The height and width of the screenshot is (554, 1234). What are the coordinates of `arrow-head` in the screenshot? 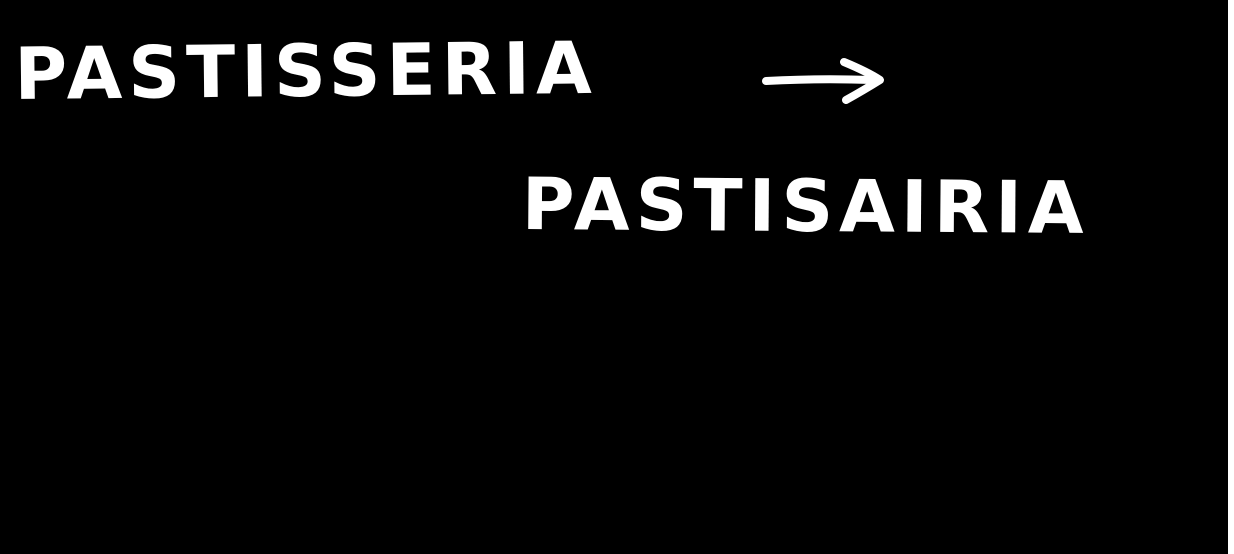 It's located at (862, 81).